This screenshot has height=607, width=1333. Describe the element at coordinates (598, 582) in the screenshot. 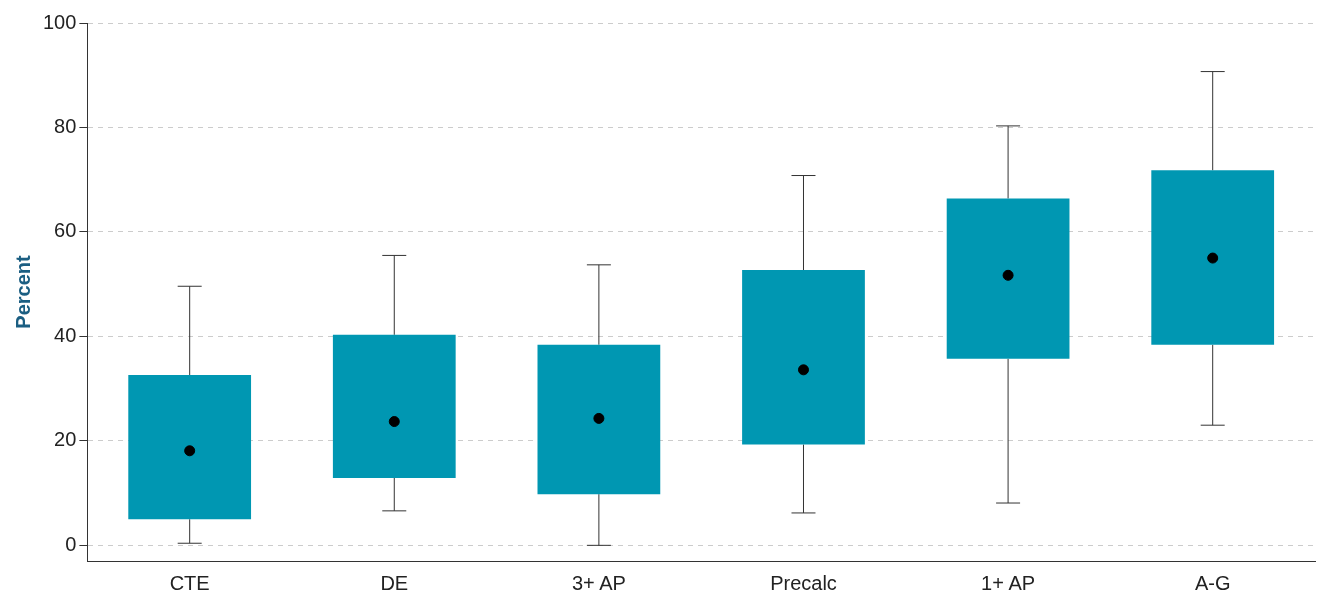

I see `x-tick-label: 3+ AP` at that location.